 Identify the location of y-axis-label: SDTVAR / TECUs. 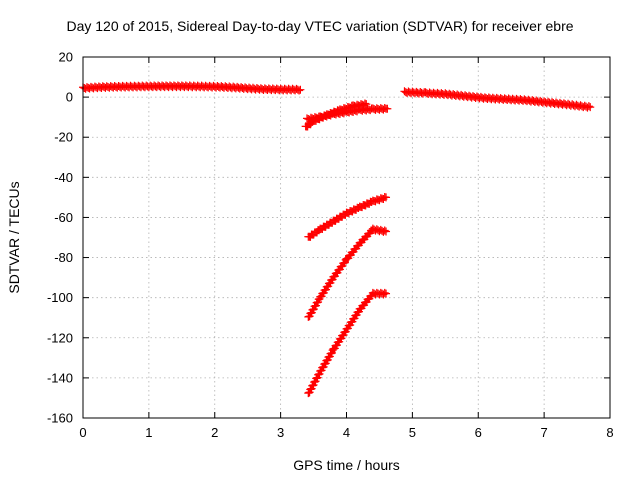
(14, 237).